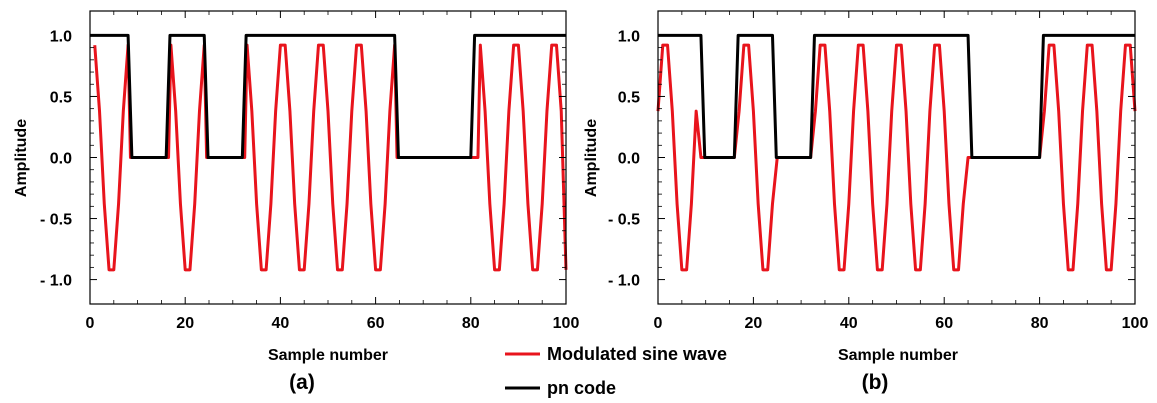 The width and height of the screenshot is (1157, 403). I want to click on x-tick-label-80-b: 80, so click(1040, 323).